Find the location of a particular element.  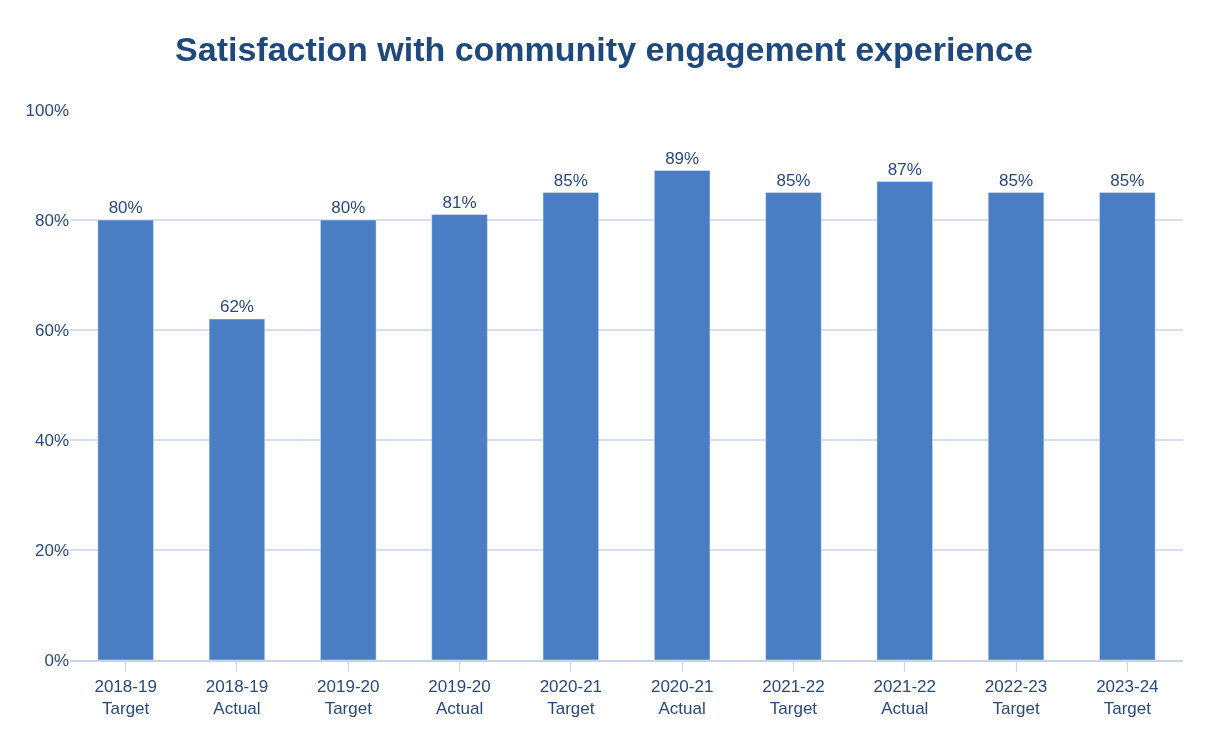

y-tick-label: 80% is located at coordinates (51, 220).